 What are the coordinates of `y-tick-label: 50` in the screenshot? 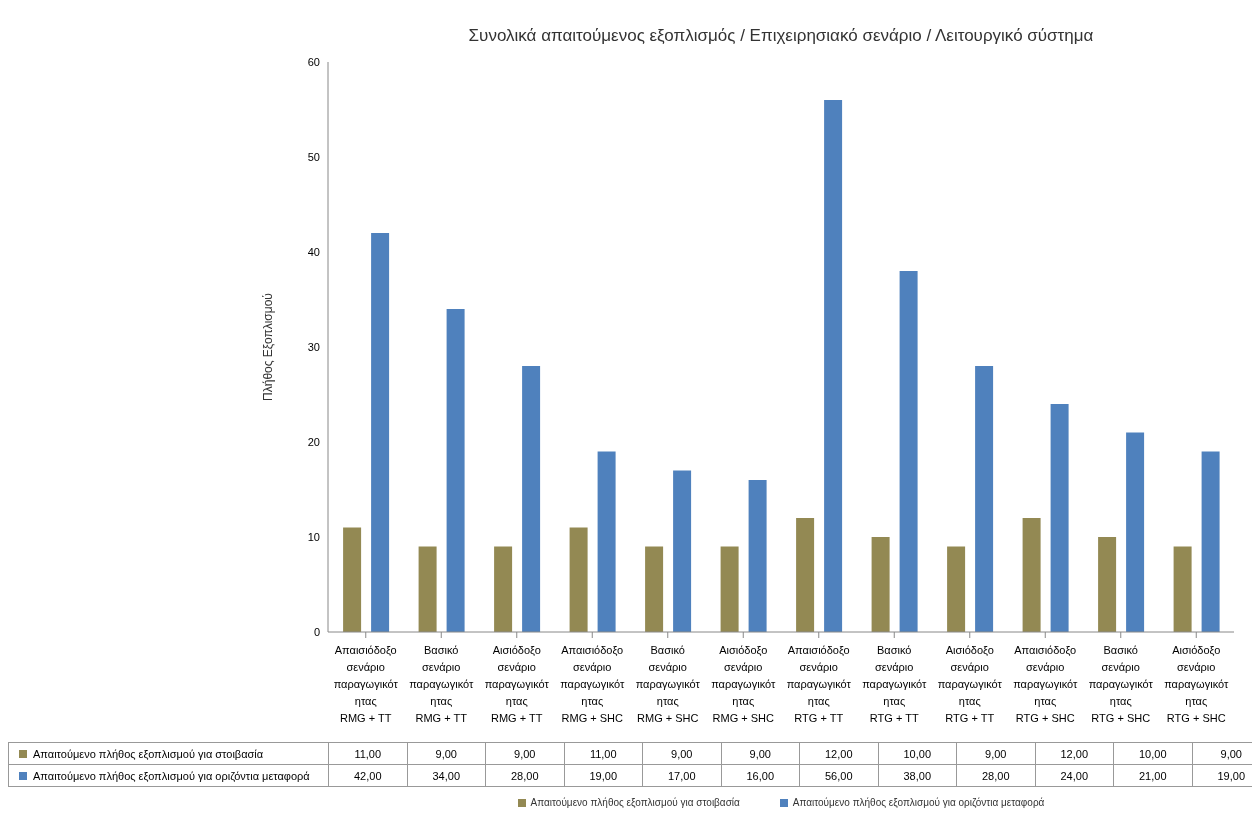 It's located at (313, 156).